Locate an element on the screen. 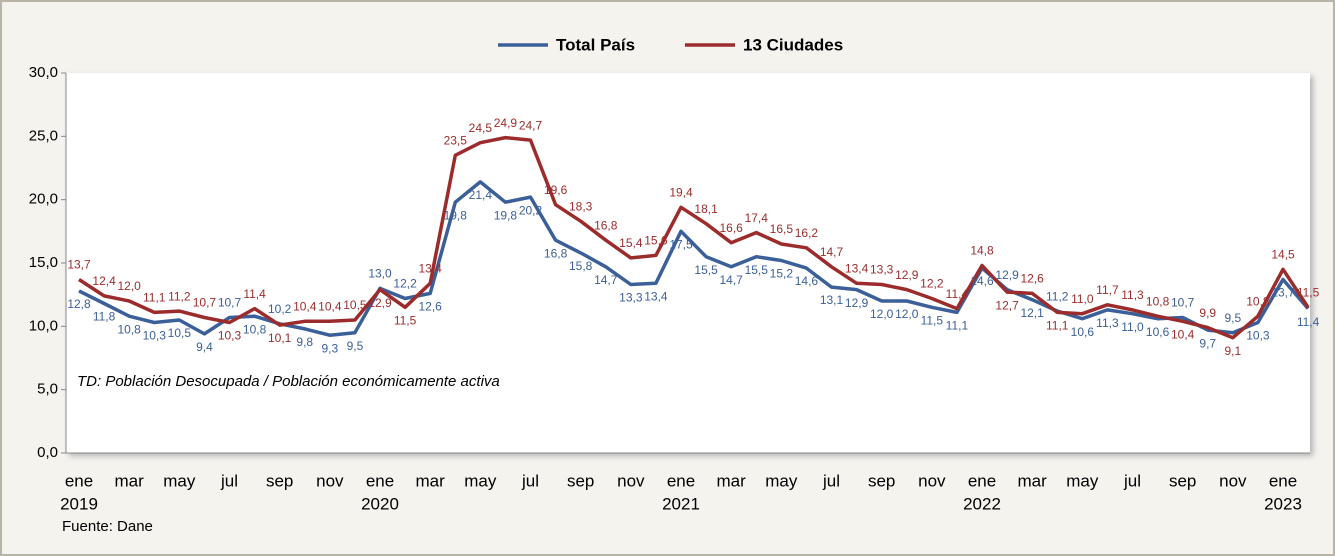  data-label: 19,6 is located at coordinates (556, 190).